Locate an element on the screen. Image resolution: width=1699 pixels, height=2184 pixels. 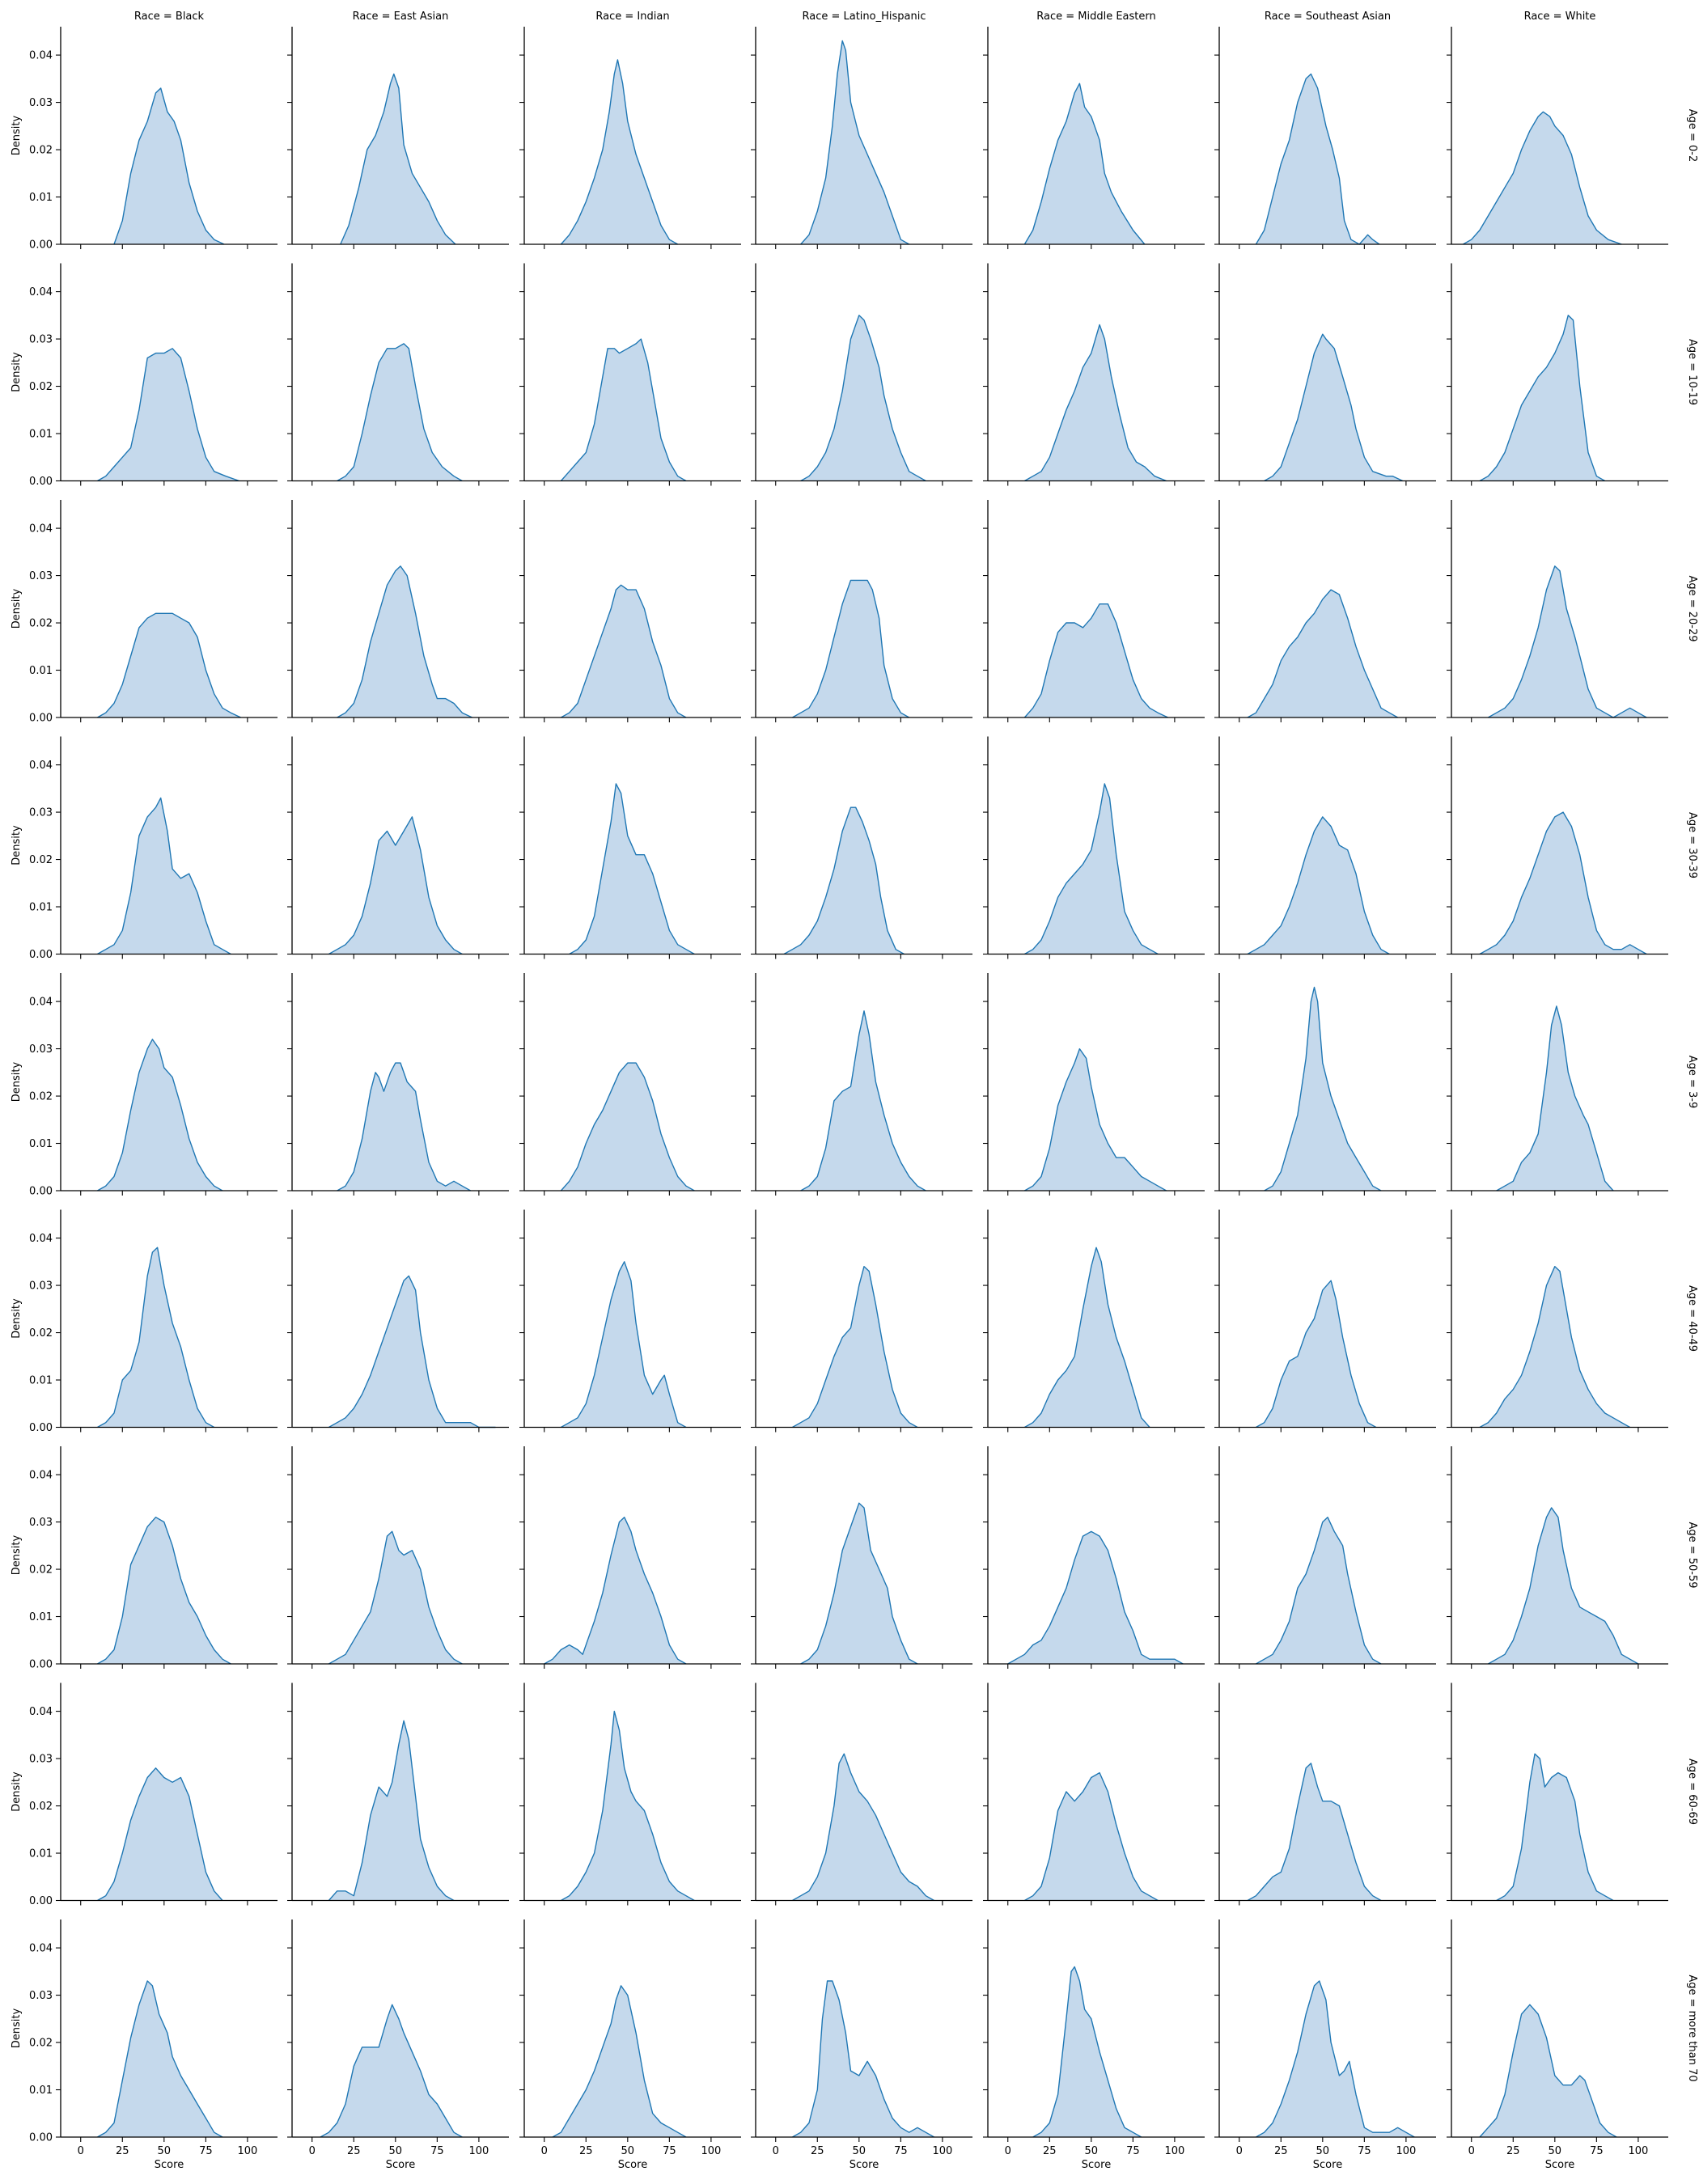
facet-panel-8-4: 0 25 50 75 100 Score is located at coordinates (1094, 2045).